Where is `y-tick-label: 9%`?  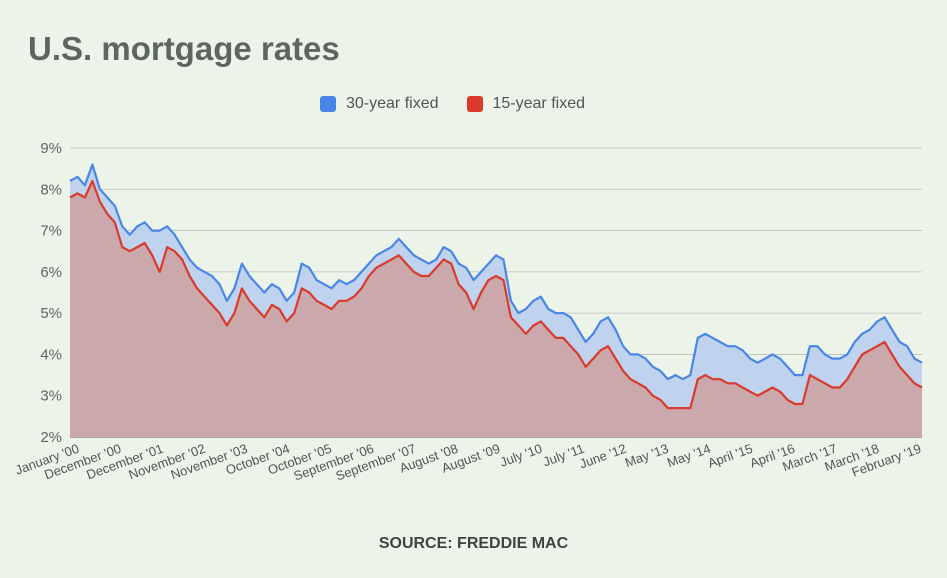 y-tick-label: 9% is located at coordinates (51, 148).